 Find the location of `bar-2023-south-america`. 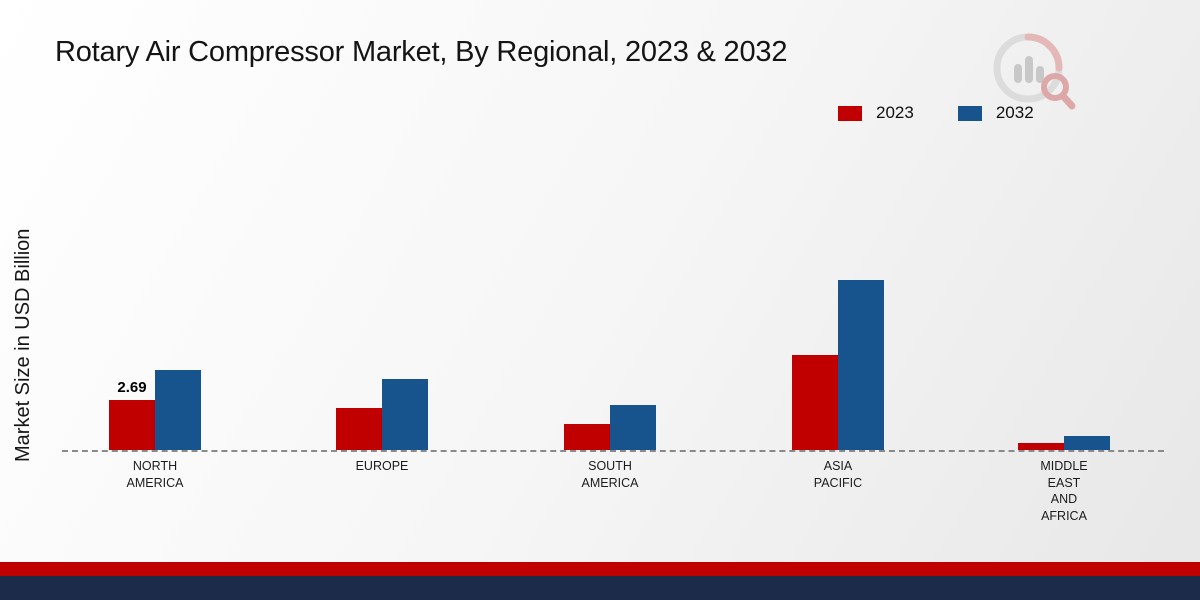

bar-2023-south-america is located at coordinates (587, 437).